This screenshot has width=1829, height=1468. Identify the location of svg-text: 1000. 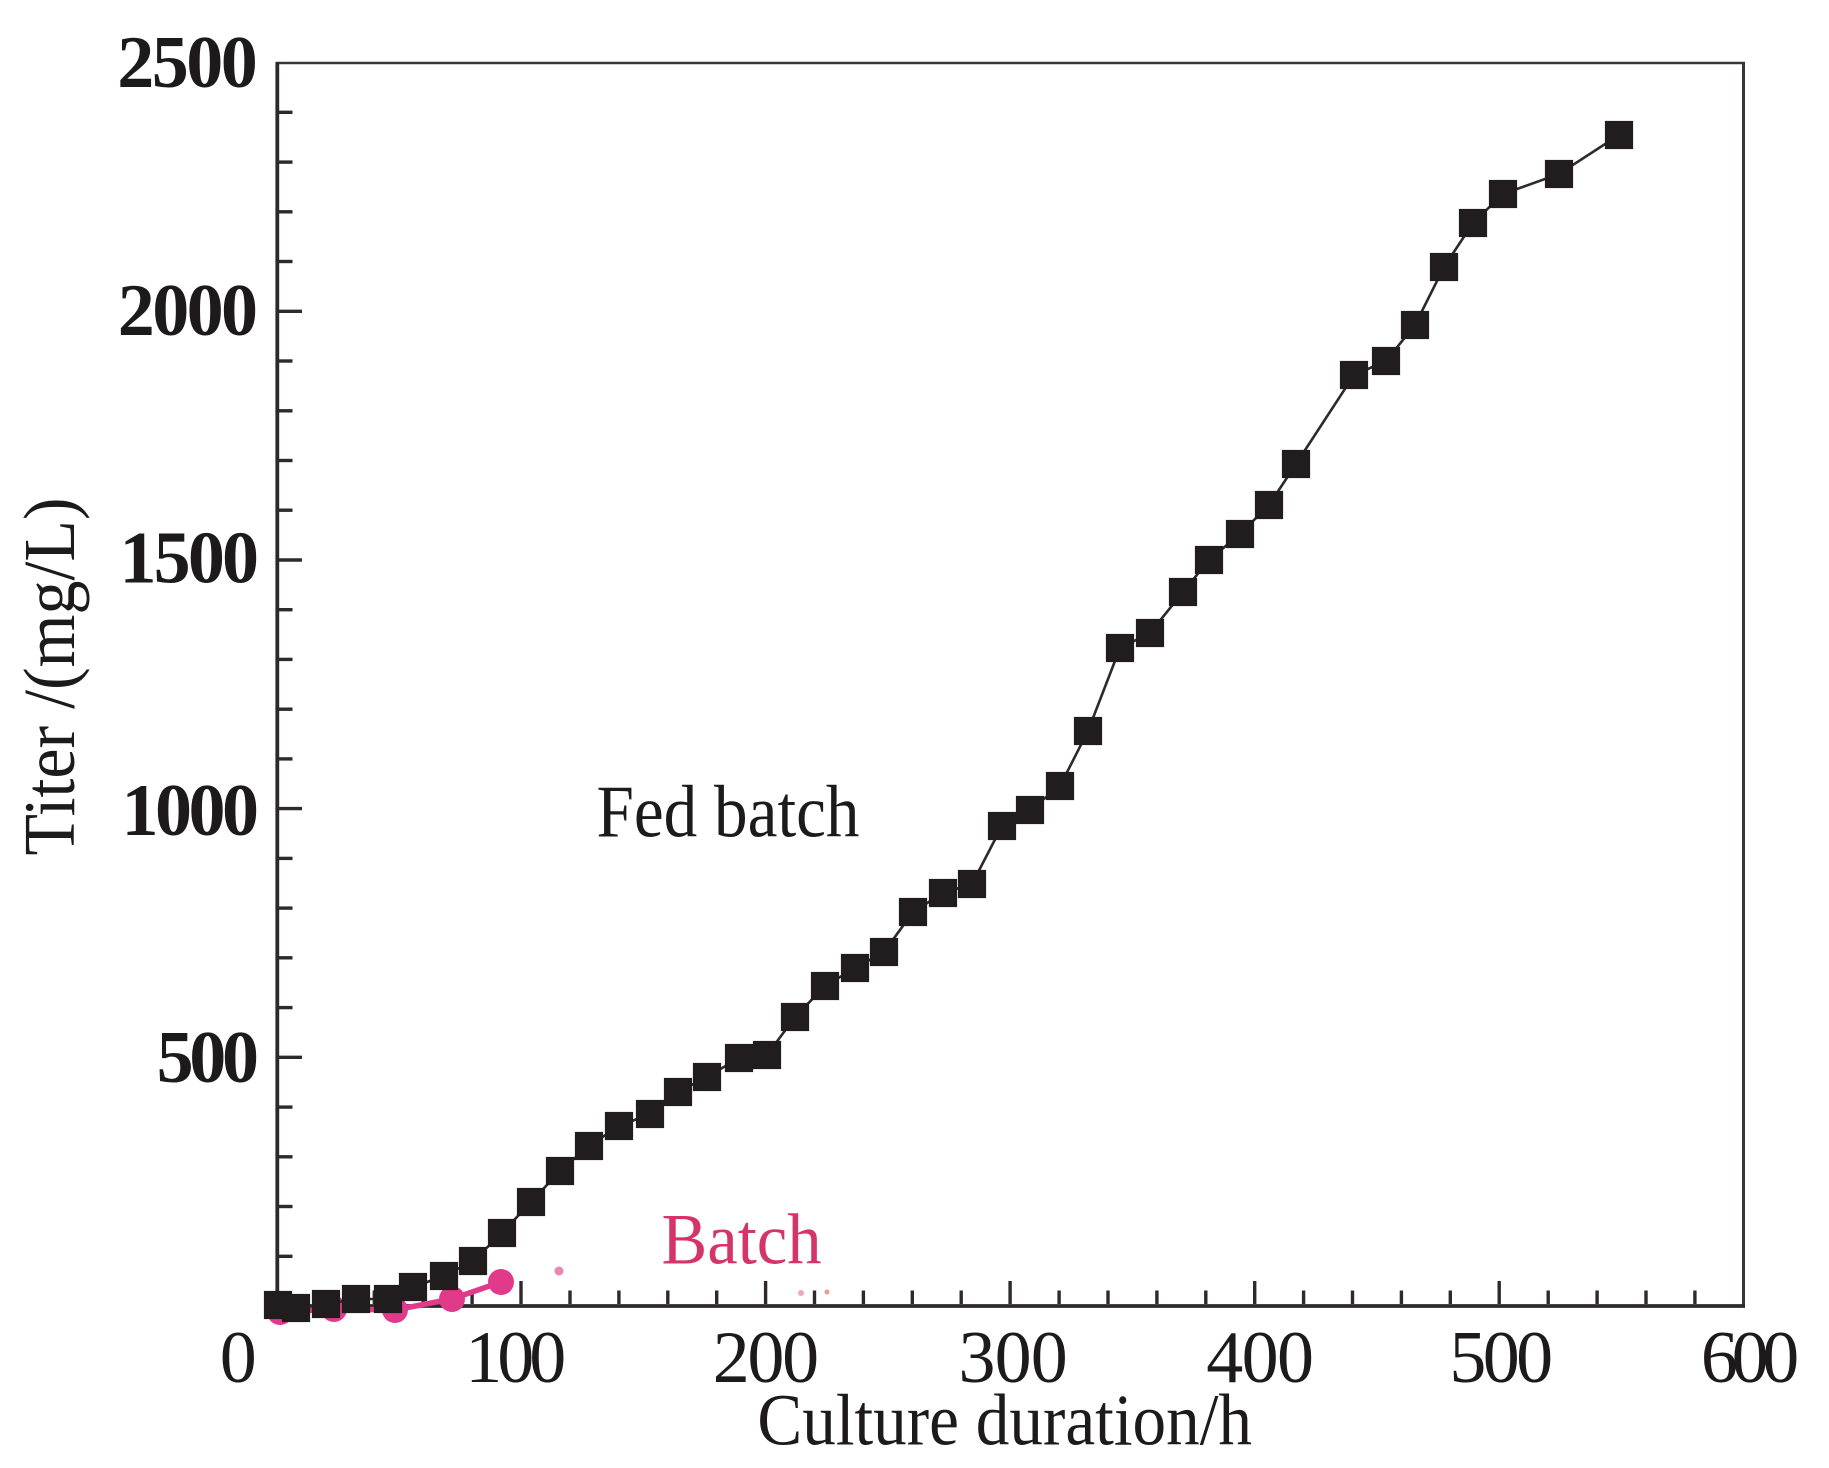
(191, 811).